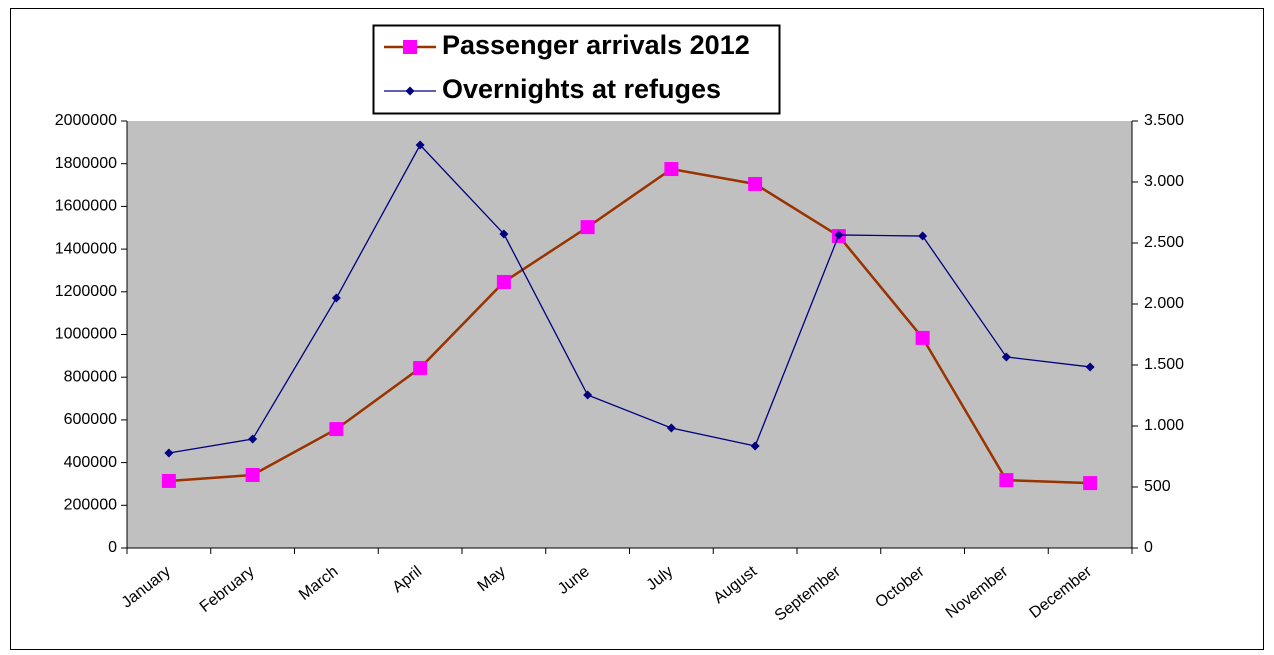 This screenshot has width=1274, height=655. Describe the element at coordinates (596, 45) in the screenshot. I see `legend-label: Passenger arrivals 2012` at that location.